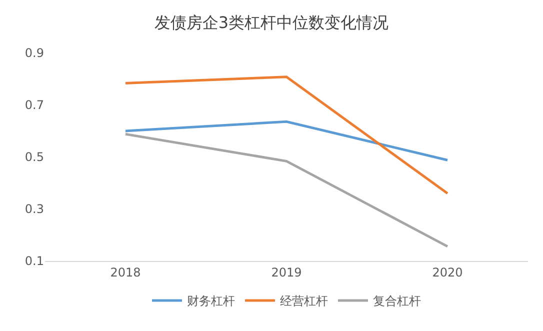 The height and width of the screenshot is (331, 543). I want to click on y-tick-label: 0.1, so click(34, 261).